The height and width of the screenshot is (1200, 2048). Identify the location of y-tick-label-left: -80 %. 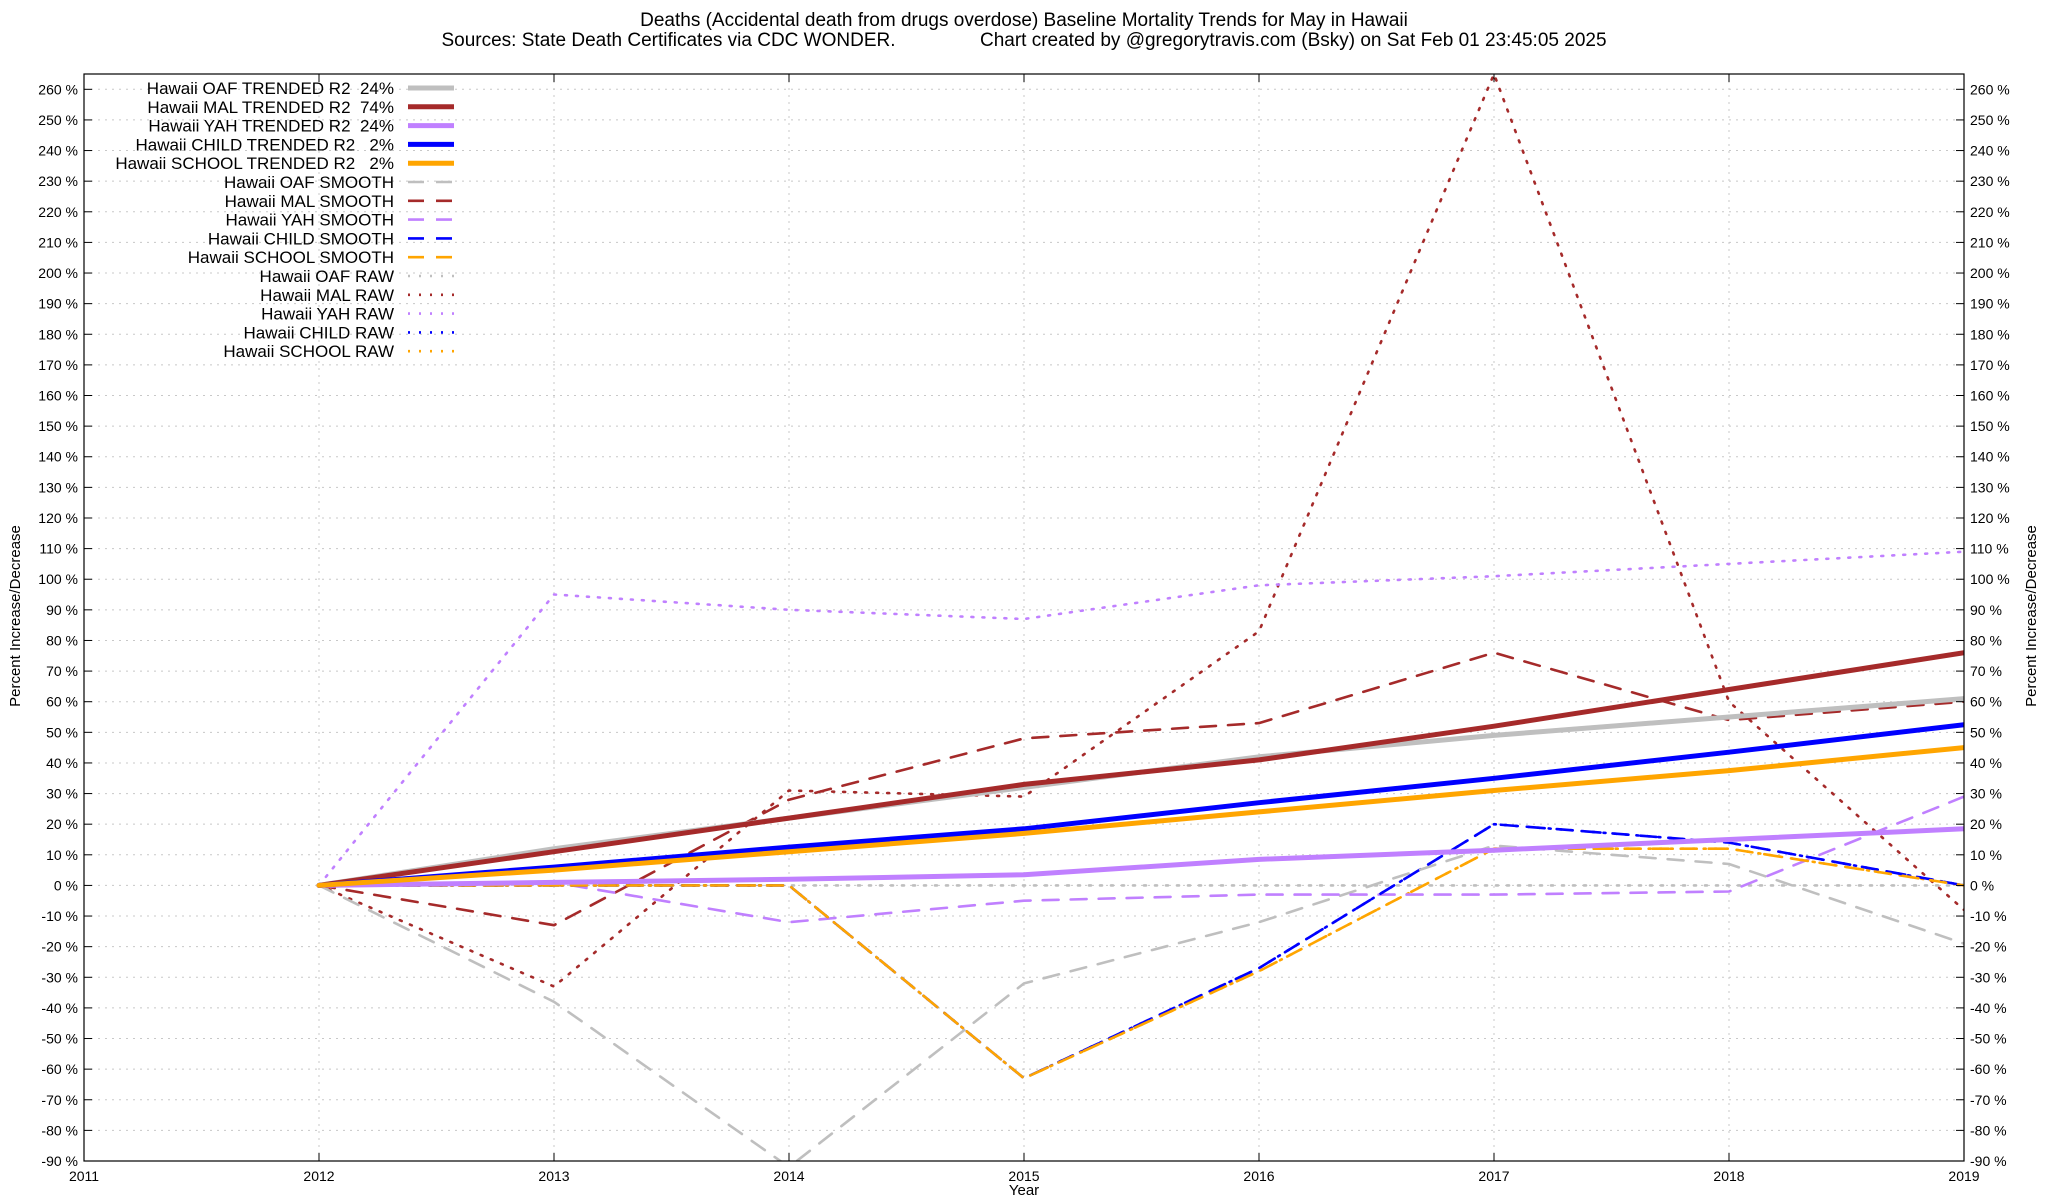
(59, 1130).